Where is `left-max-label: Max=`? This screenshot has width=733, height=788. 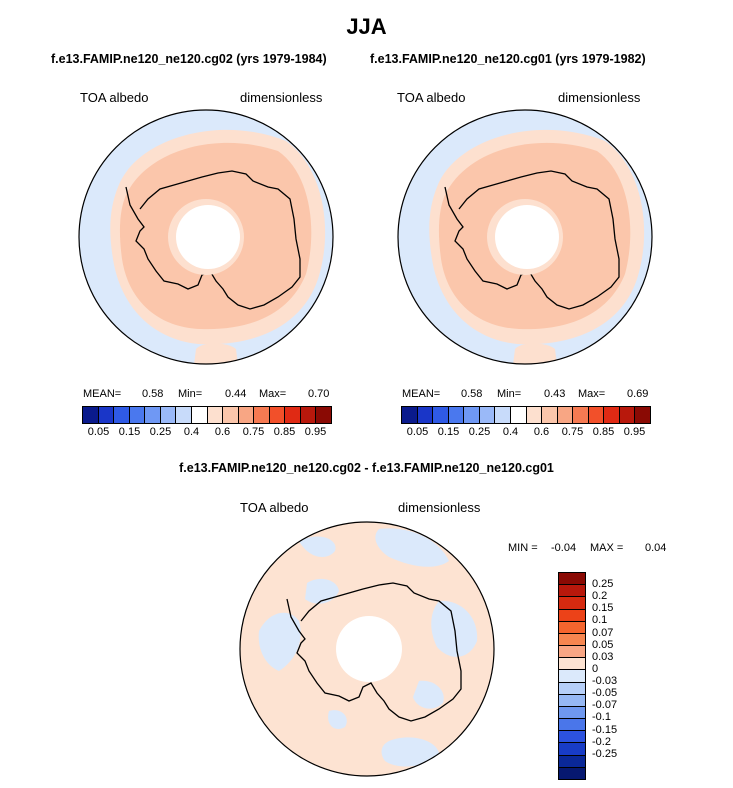 left-max-label: Max= is located at coordinates (273, 394).